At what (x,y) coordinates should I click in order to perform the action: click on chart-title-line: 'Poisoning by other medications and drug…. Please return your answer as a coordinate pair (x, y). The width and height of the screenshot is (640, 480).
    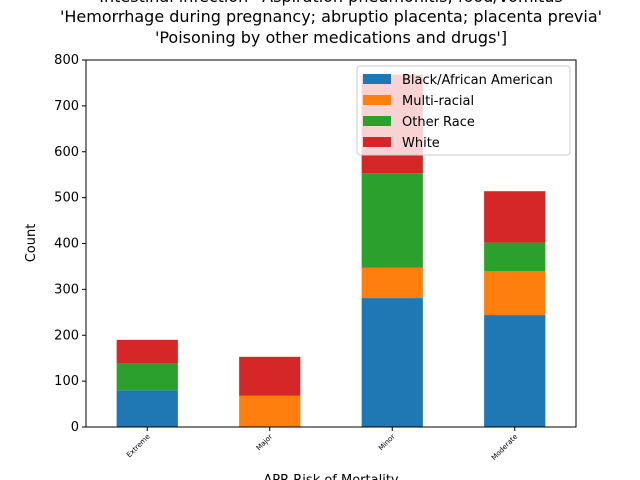
    Looking at the image, I should click on (331, 37).